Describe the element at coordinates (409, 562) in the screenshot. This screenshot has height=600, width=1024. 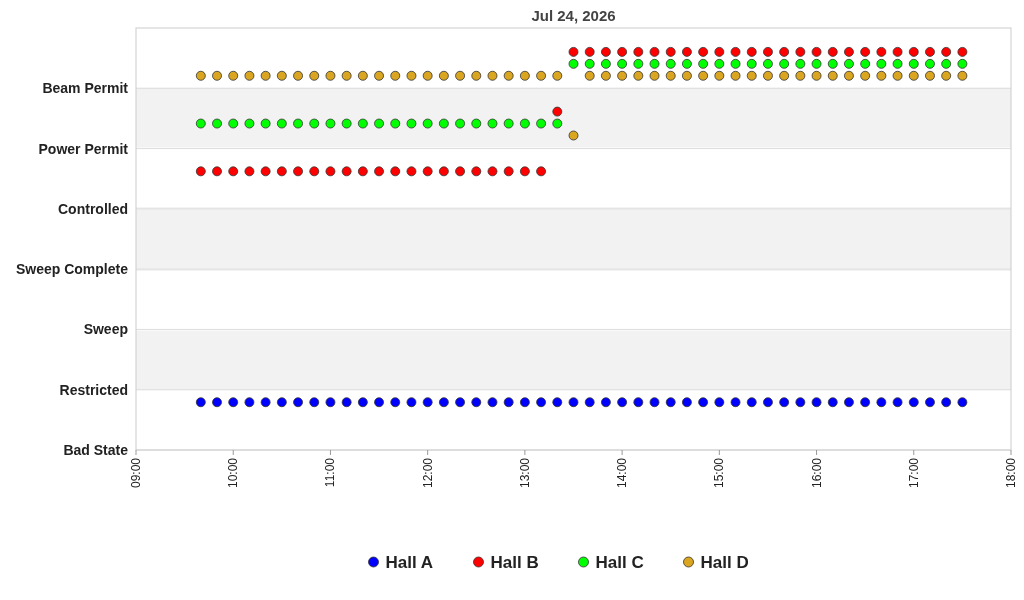
I see `legend-label: Hall A` at that location.